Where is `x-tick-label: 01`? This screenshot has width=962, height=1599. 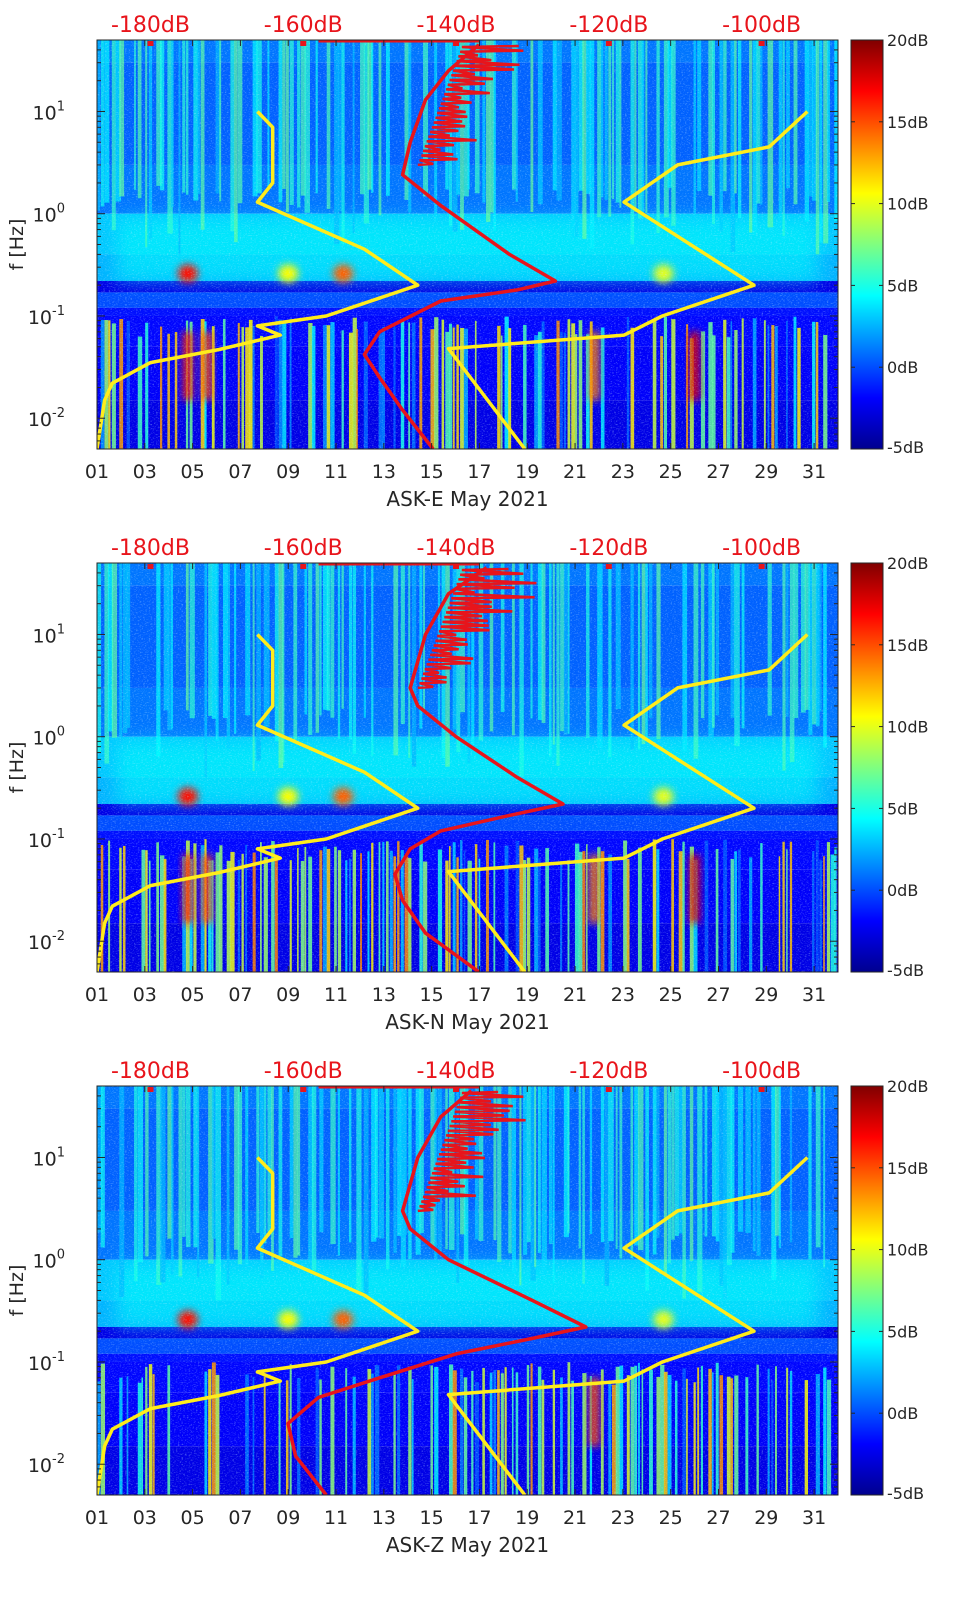
x-tick-label: 01 is located at coordinates (97, 1518).